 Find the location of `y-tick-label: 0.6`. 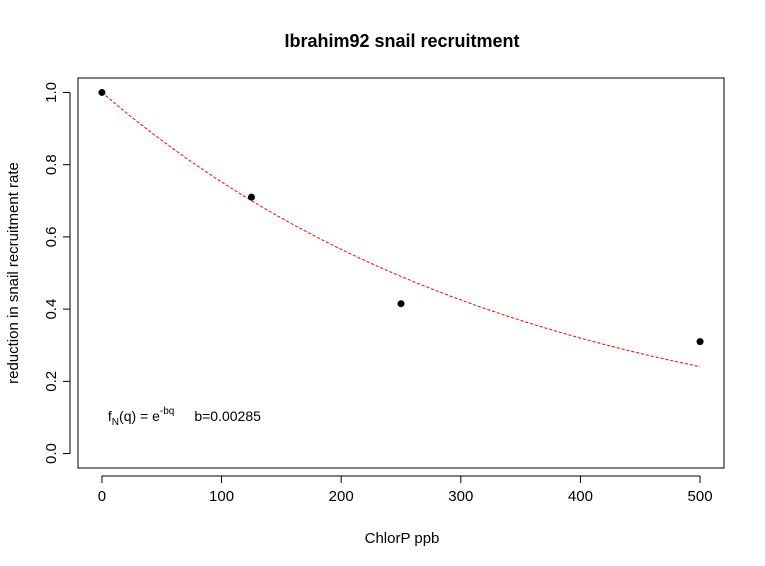

y-tick-label: 0.6 is located at coordinates (51, 236).